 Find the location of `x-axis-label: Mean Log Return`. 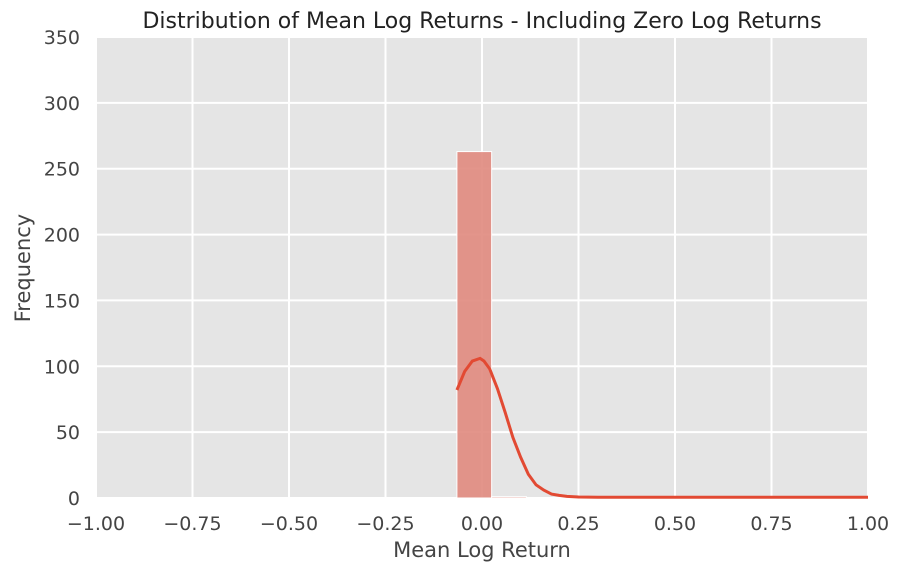

x-axis-label: Mean Log Return is located at coordinates (482, 550).